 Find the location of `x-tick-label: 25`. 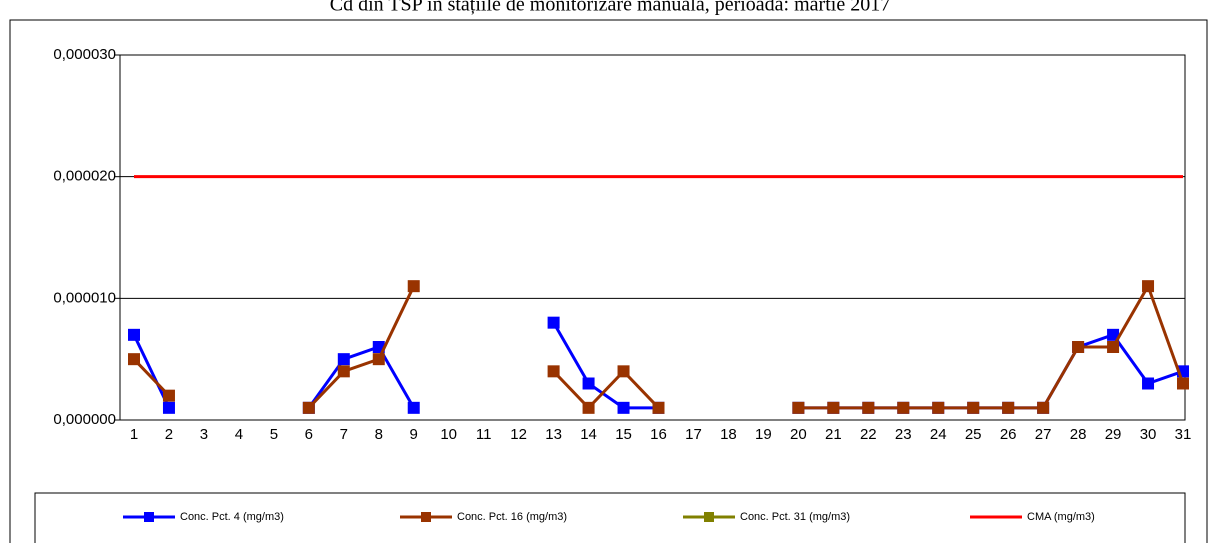

x-tick-label: 25 is located at coordinates (973, 434).